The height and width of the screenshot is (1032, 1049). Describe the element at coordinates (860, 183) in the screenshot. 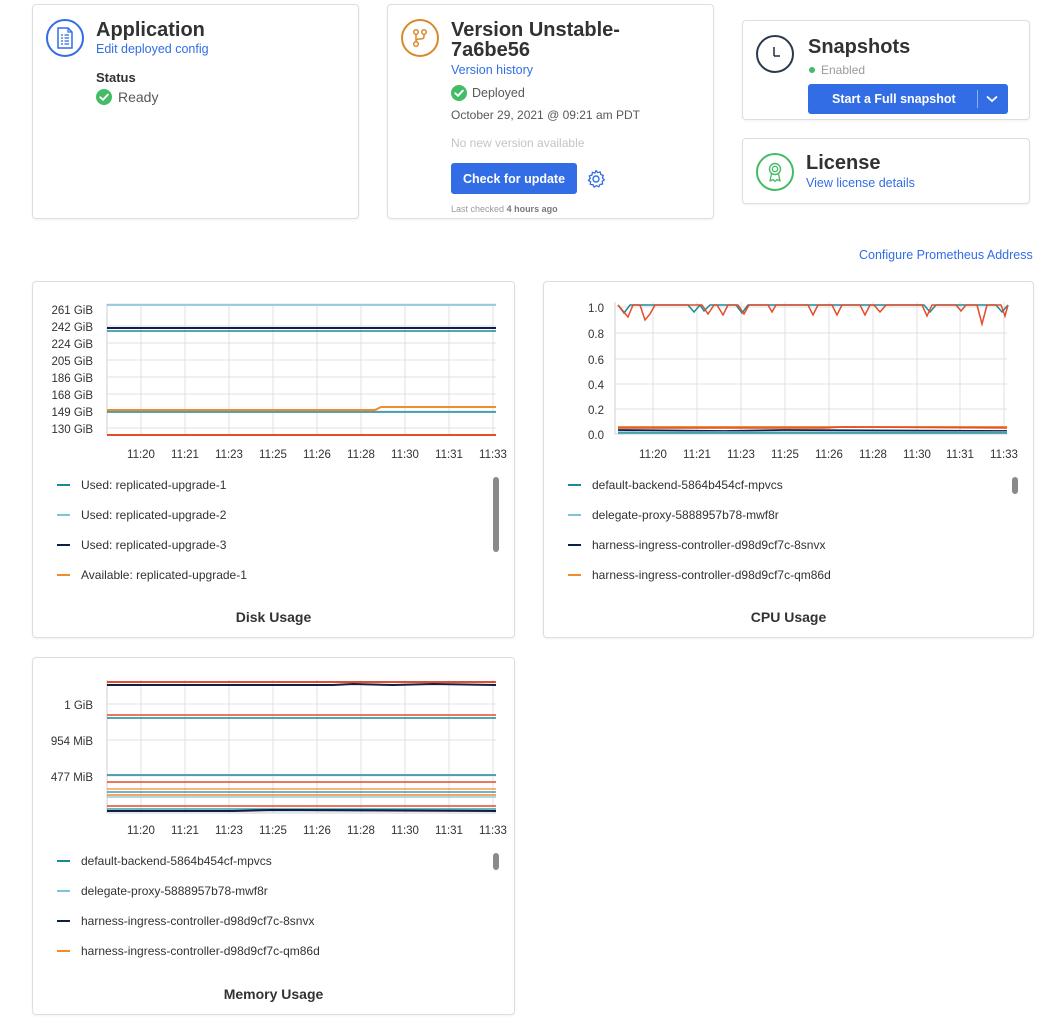

I see `view-license-details-link: View license details` at that location.